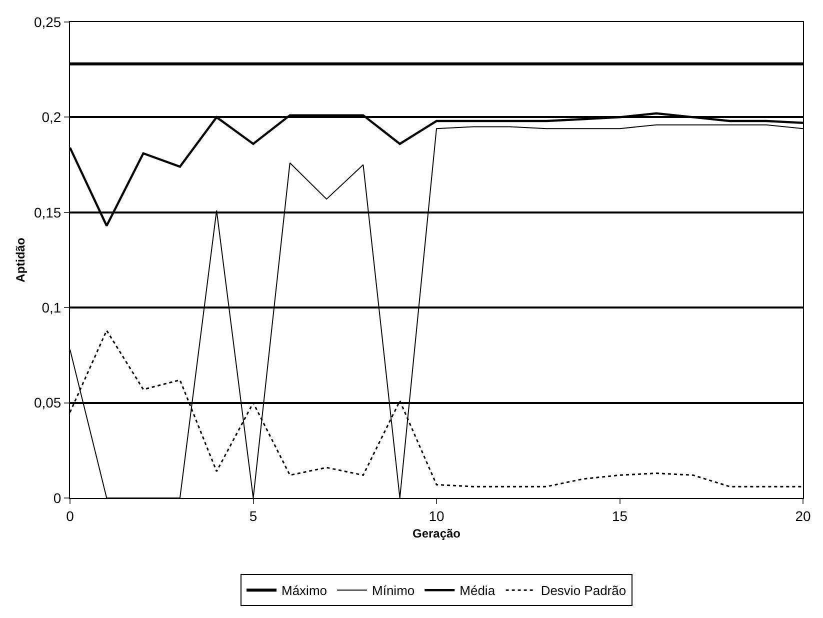 This screenshot has height=618, width=823. I want to click on x-tick-label: 0, so click(70, 516).